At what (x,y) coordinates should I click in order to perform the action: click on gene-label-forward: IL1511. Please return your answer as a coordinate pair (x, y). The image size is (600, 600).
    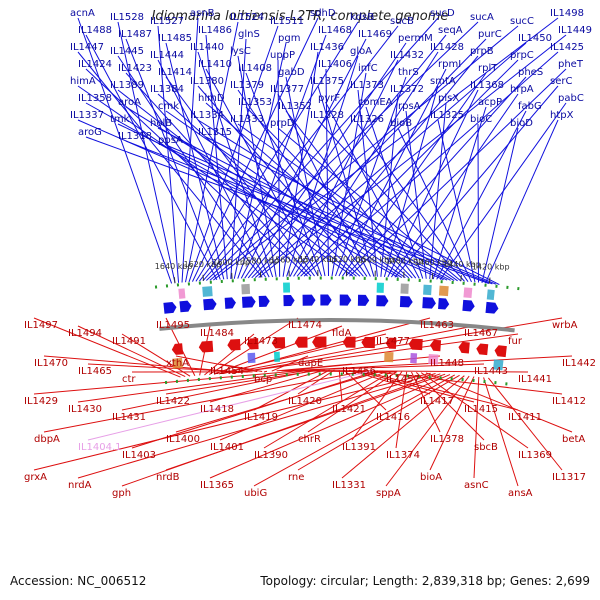
    Looking at the image, I should click on (287, 21).